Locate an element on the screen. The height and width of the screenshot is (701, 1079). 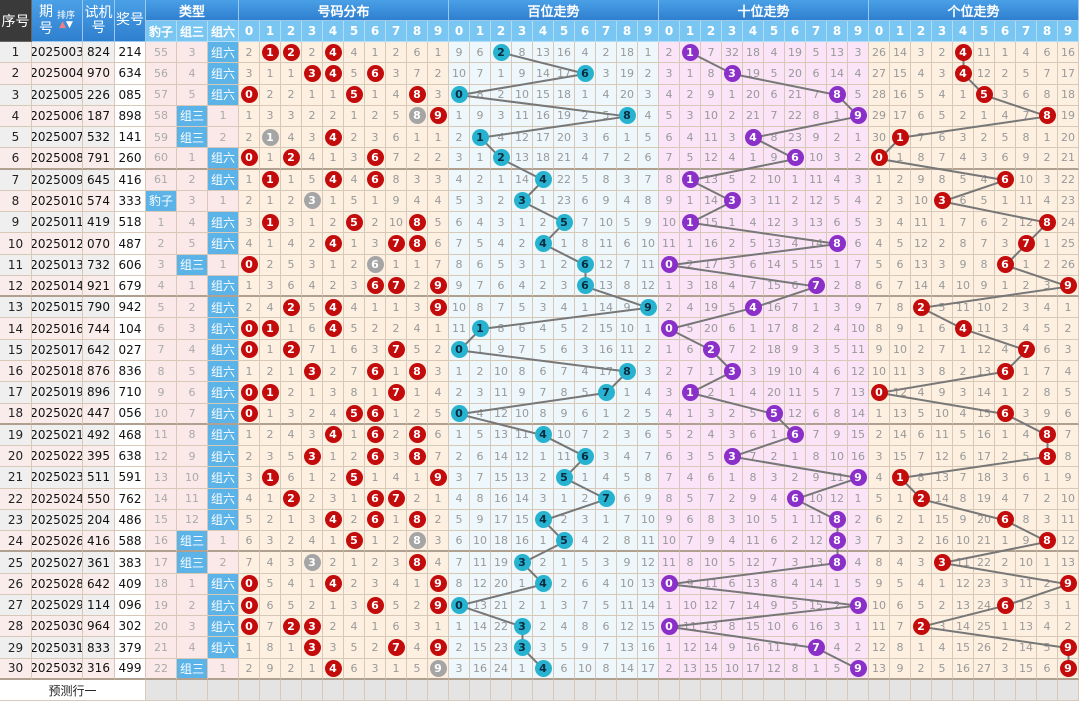
hit-ball: 7 is located at coordinates (396, 392).